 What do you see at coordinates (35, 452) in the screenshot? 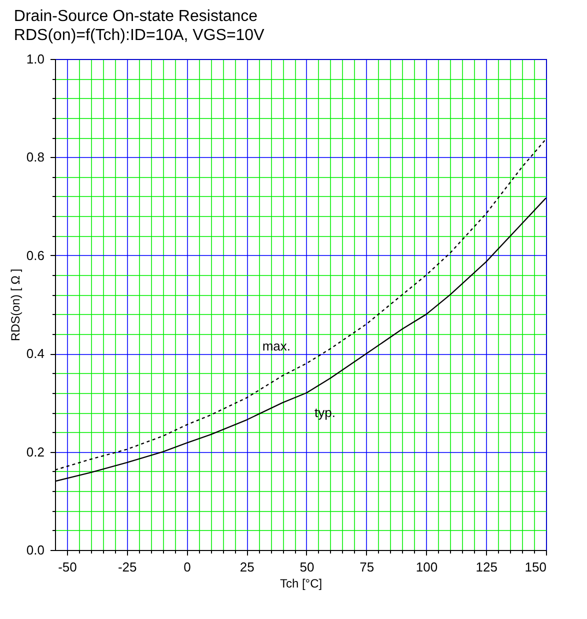
I see `y-tick-label: 0.2` at bounding box center [35, 452].